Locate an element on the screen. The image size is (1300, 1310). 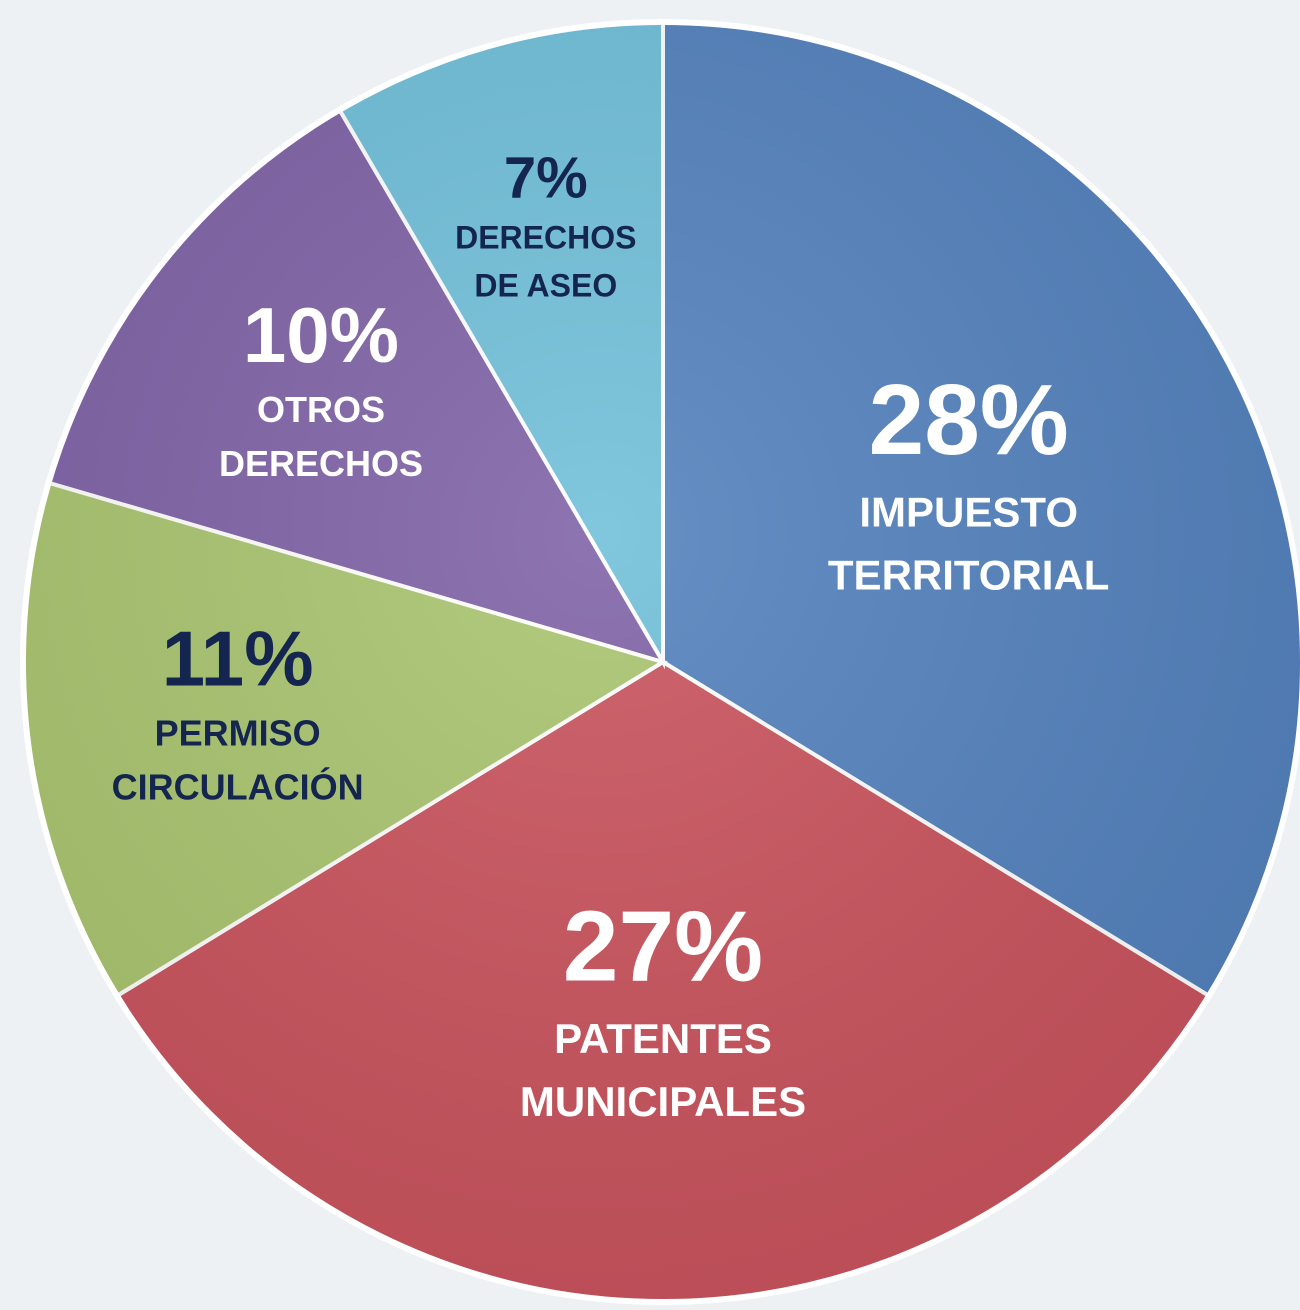
category-label: MUNICIPALES is located at coordinates (663, 1101).